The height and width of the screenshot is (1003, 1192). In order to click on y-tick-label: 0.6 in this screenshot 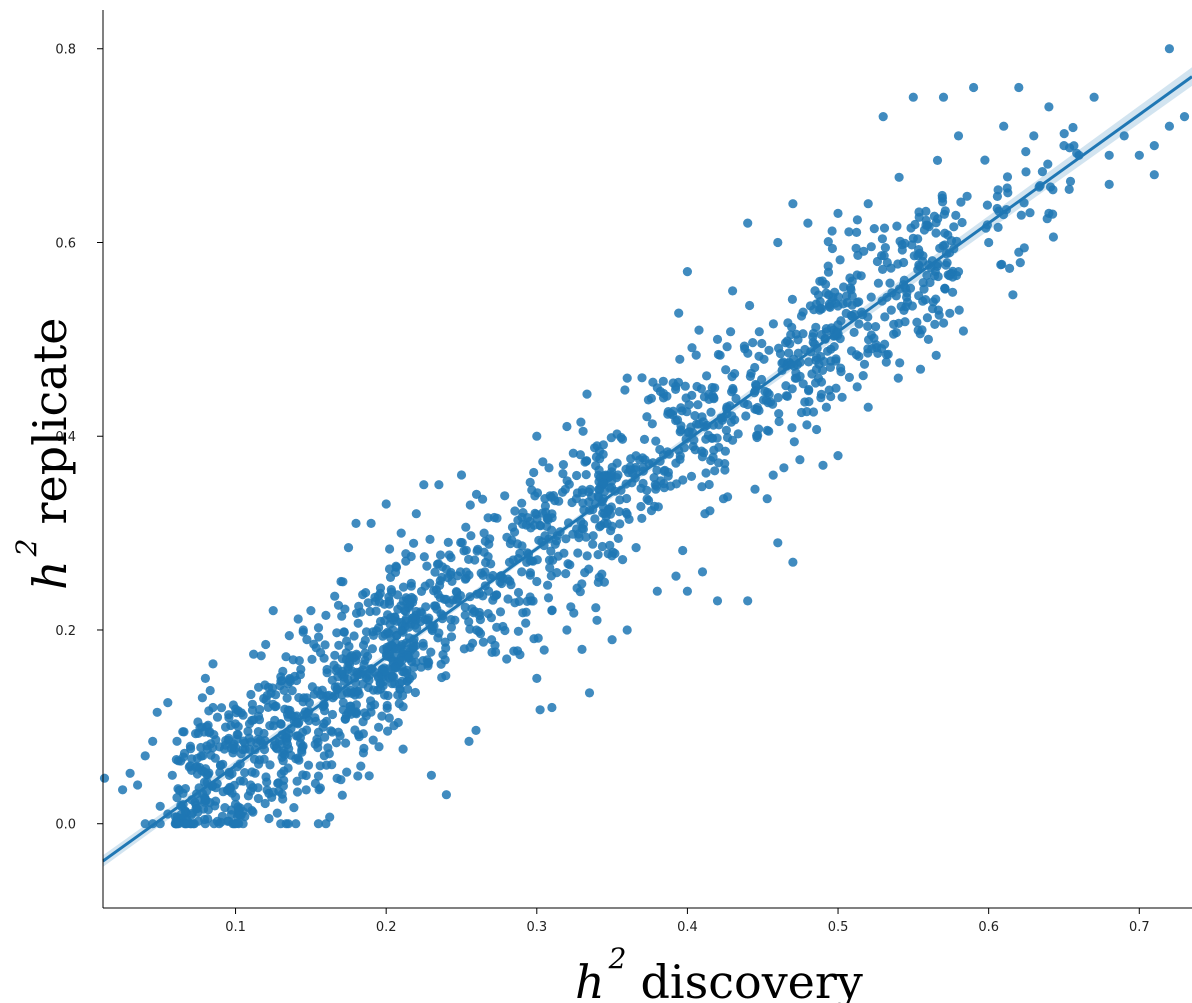, I will do `click(65, 243)`.